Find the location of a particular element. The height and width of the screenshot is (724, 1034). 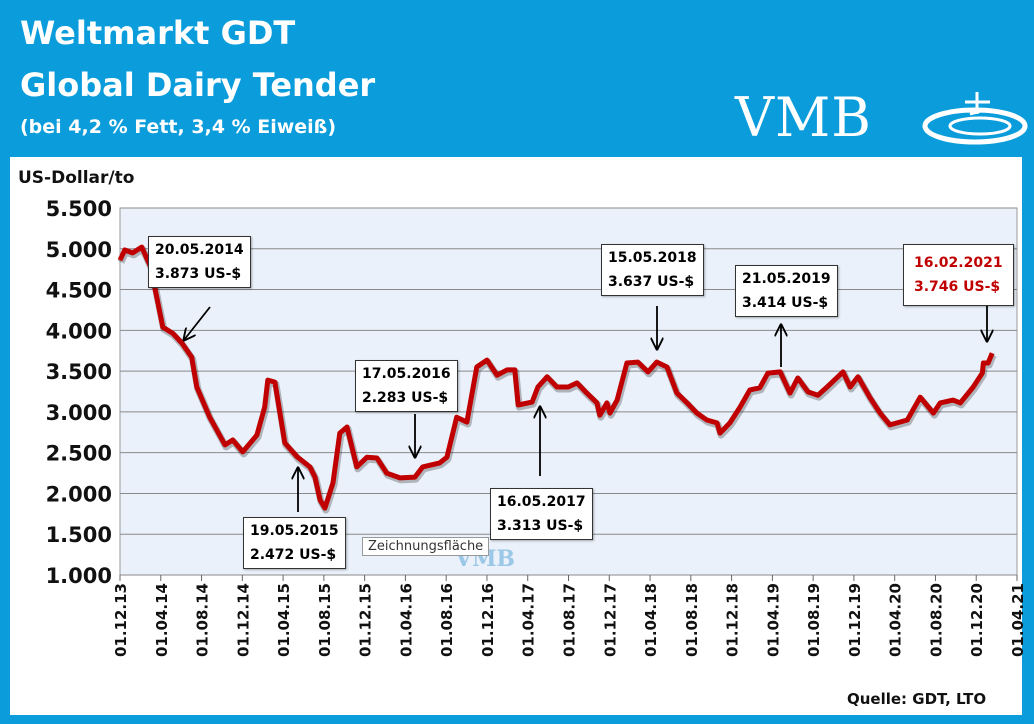

x-tick-label: 01.04.14 is located at coordinates (162, 620).